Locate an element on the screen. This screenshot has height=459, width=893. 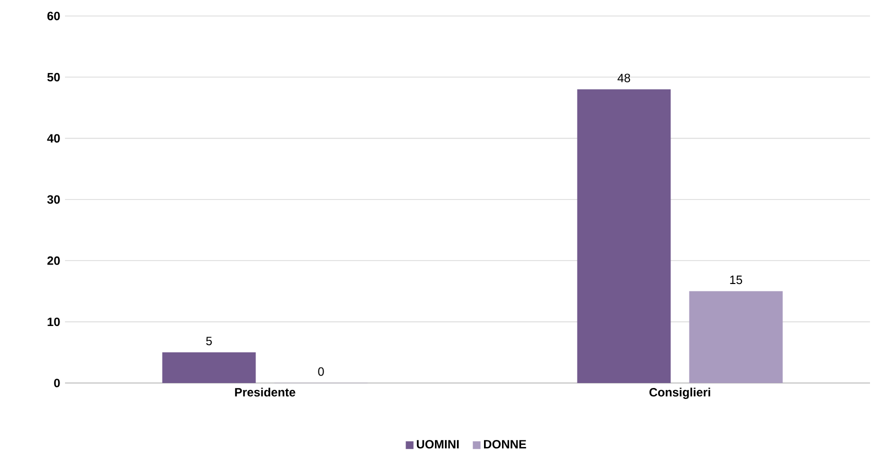
x-tick-label: Presidente is located at coordinates (265, 392).